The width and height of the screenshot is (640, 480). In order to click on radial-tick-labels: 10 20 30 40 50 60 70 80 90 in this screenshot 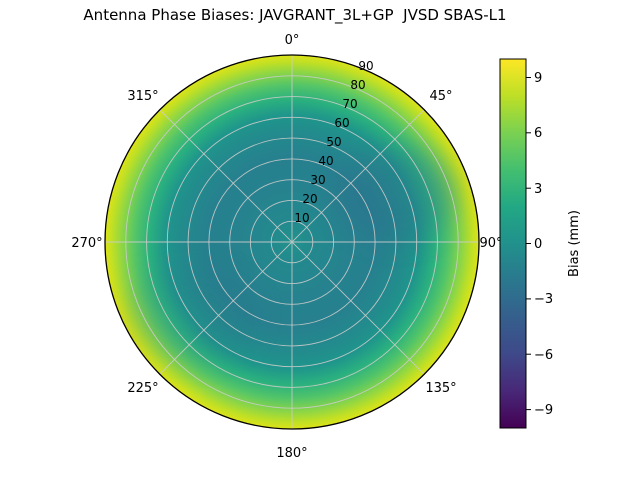, I will do `click(333, 142)`.